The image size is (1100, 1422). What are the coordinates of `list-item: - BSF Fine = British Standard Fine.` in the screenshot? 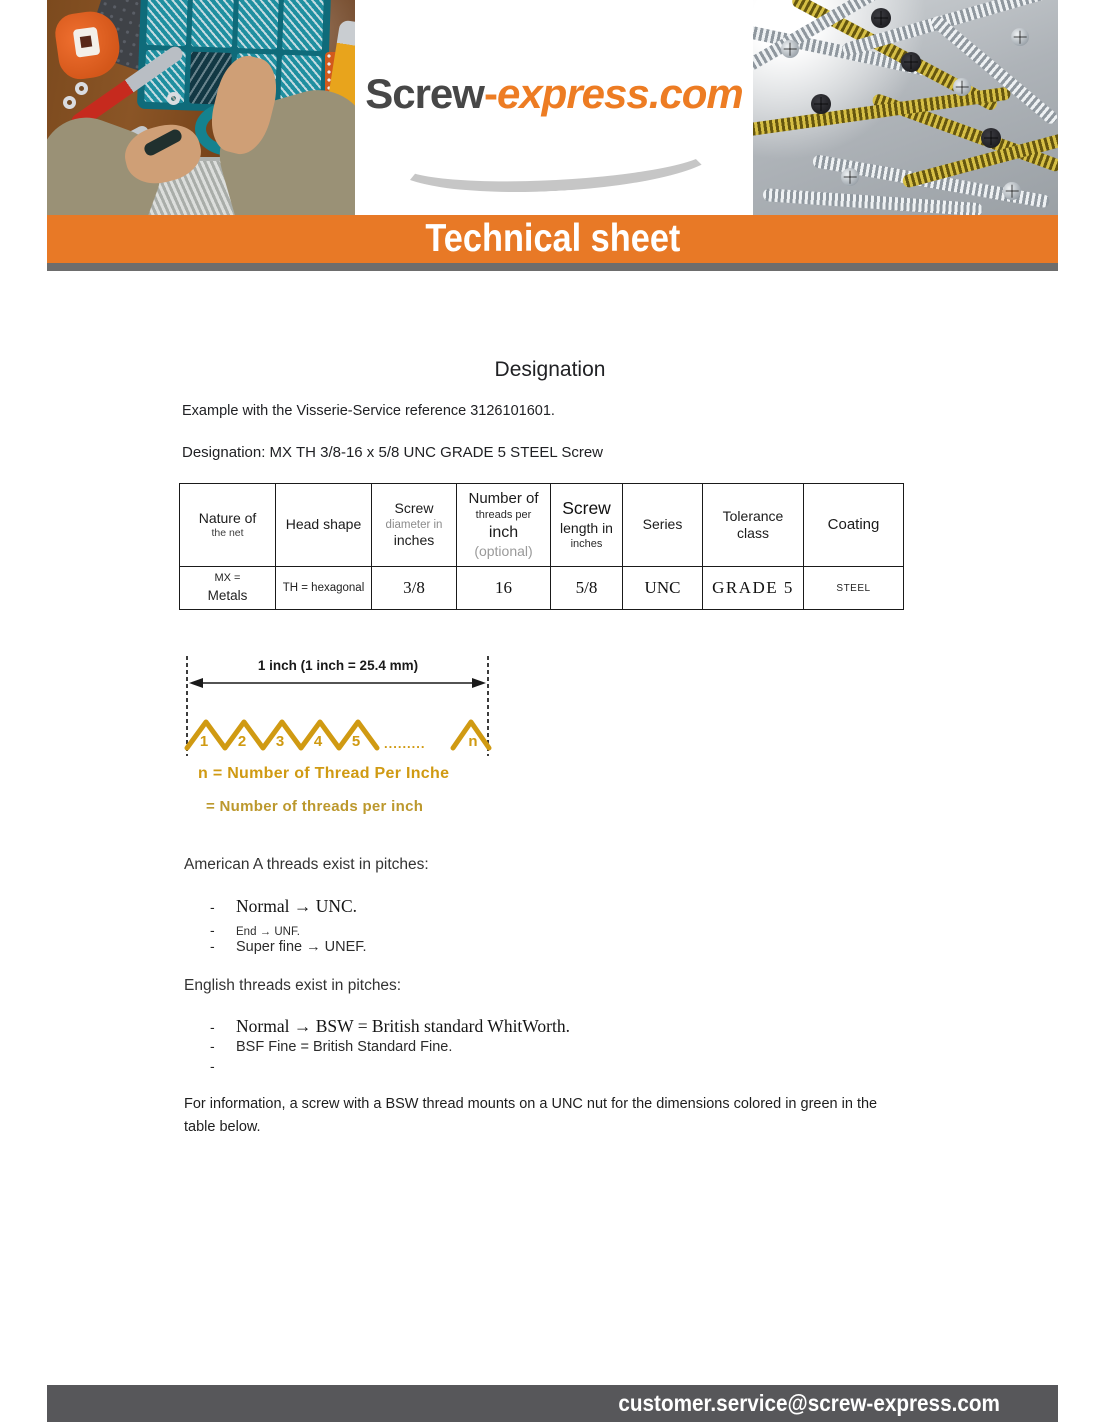 It's located at (331, 1046).